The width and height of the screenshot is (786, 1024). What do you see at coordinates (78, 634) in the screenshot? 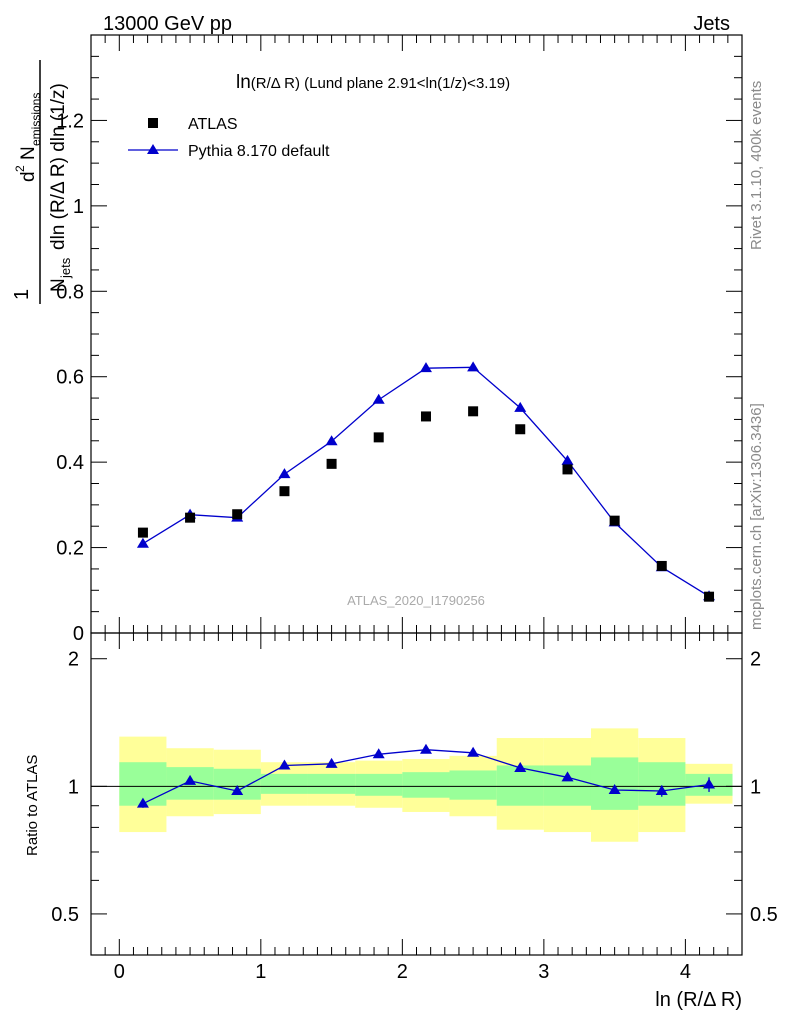
I see `main-y-tick-label: 0` at bounding box center [78, 634].